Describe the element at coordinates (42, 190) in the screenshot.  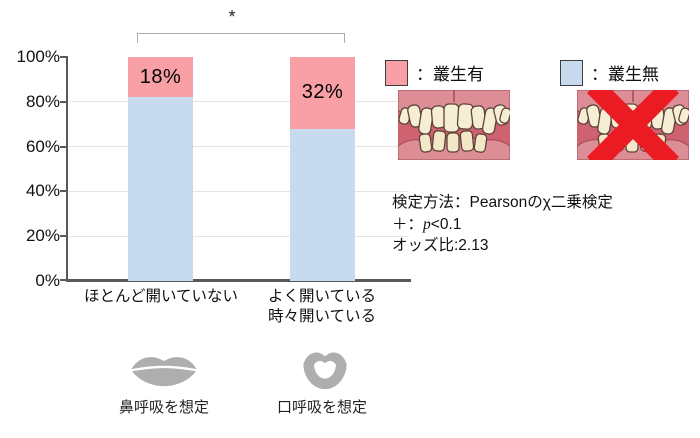
I see `ytick-label-40: 40%` at that location.